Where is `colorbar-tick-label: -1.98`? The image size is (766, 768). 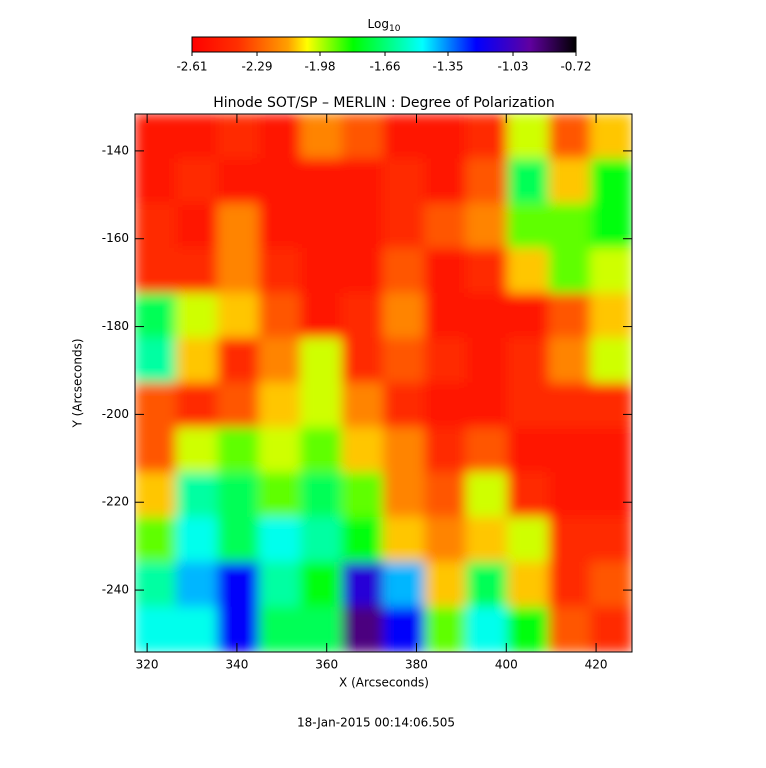 colorbar-tick-label: -1.98 is located at coordinates (319, 67).